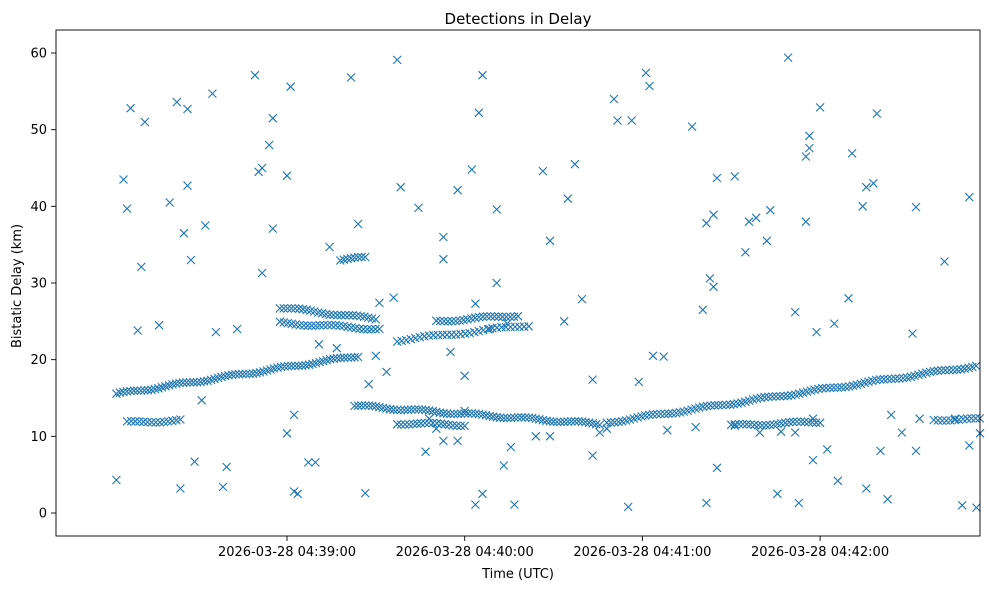 This screenshot has height=590, width=989. I want to click on y-tick-label: 0, so click(43, 514).